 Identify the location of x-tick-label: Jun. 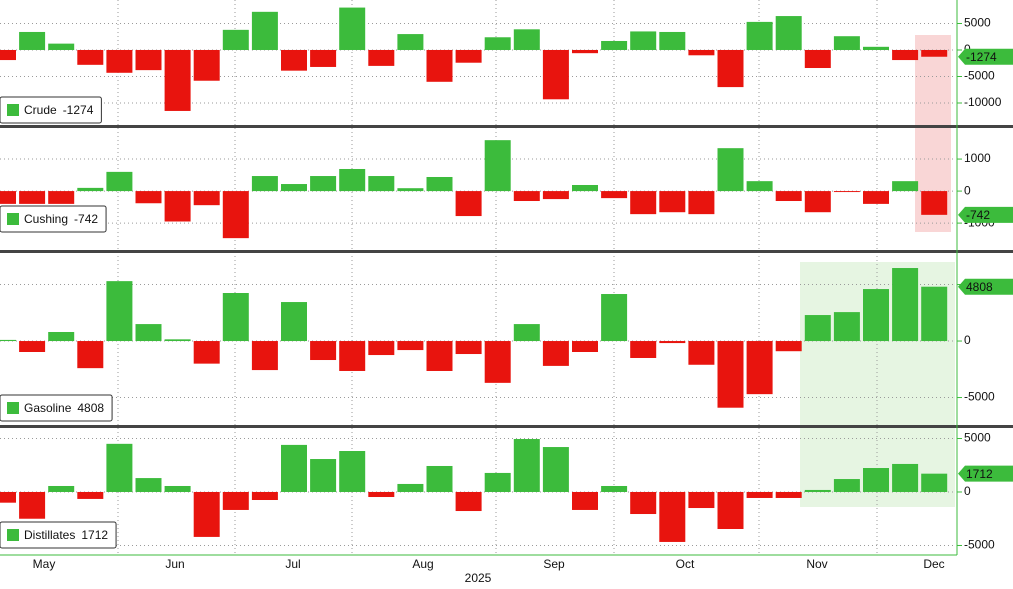
(174, 564).